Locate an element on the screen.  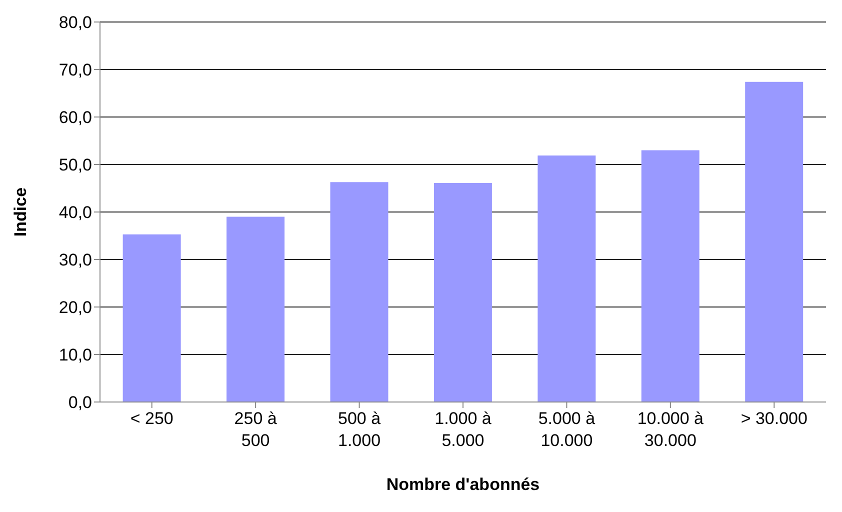
y-tick-label: 60,0 is located at coordinates (75, 118).